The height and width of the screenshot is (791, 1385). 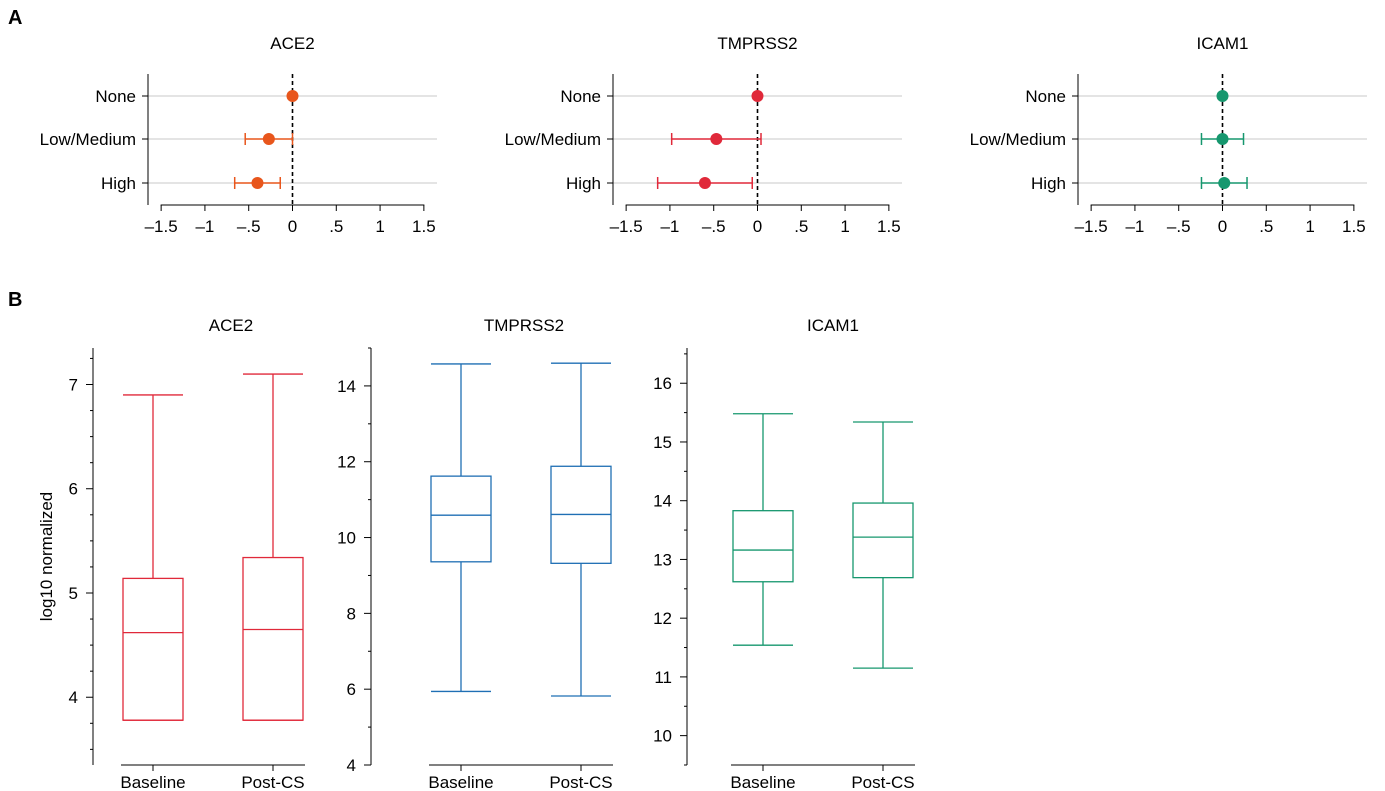 I want to click on y-tick-label: 5, so click(x=73, y=593).